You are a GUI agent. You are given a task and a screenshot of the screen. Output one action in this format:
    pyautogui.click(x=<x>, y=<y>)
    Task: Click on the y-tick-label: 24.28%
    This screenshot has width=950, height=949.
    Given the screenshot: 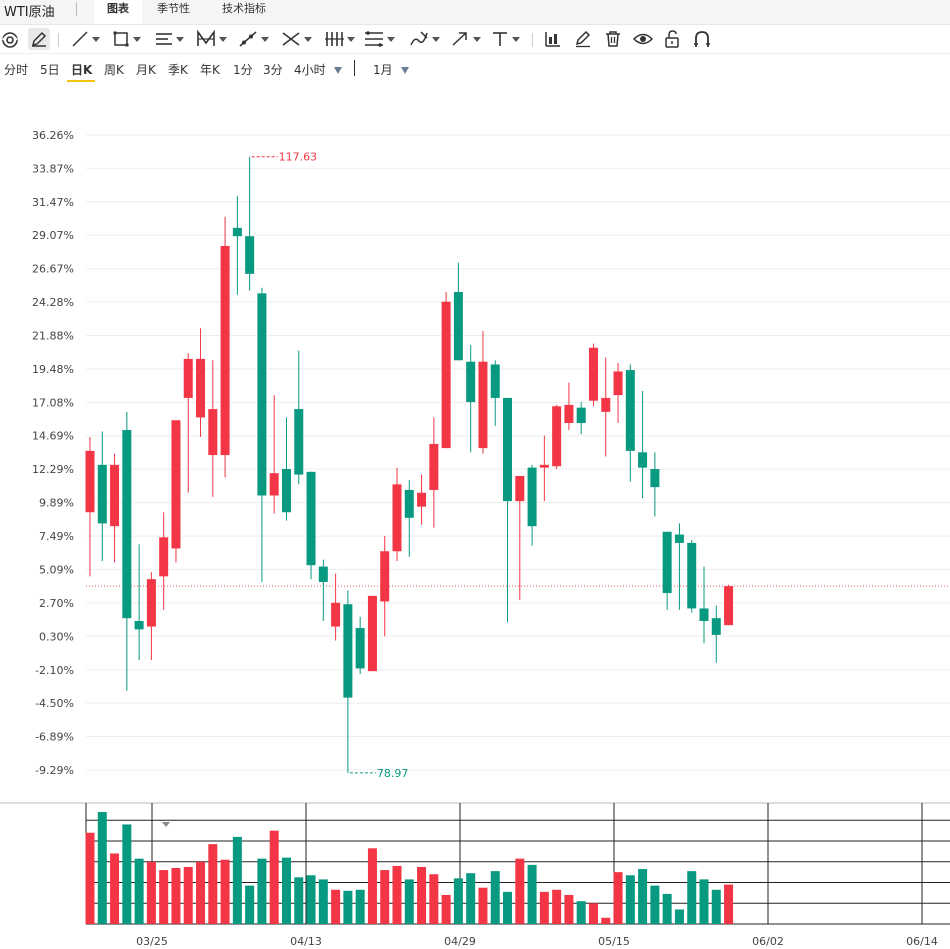 What is the action you would take?
    pyautogui.click(x=53, y=302)
    